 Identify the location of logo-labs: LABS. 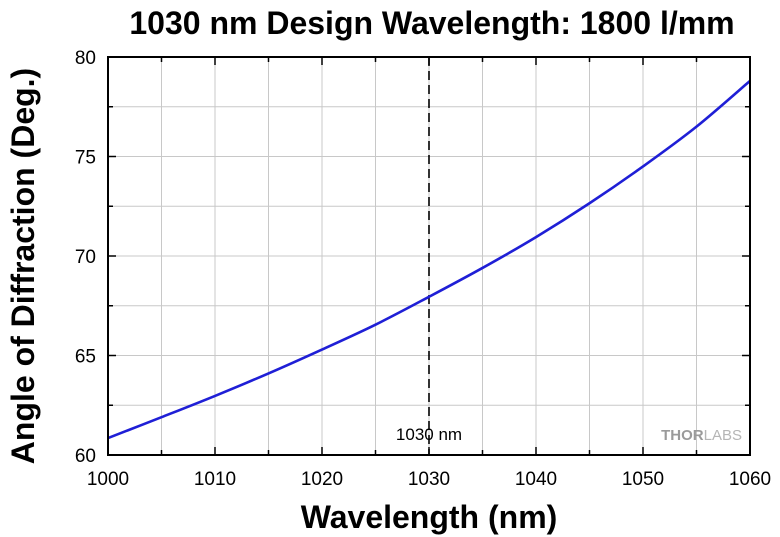
(723, 435).